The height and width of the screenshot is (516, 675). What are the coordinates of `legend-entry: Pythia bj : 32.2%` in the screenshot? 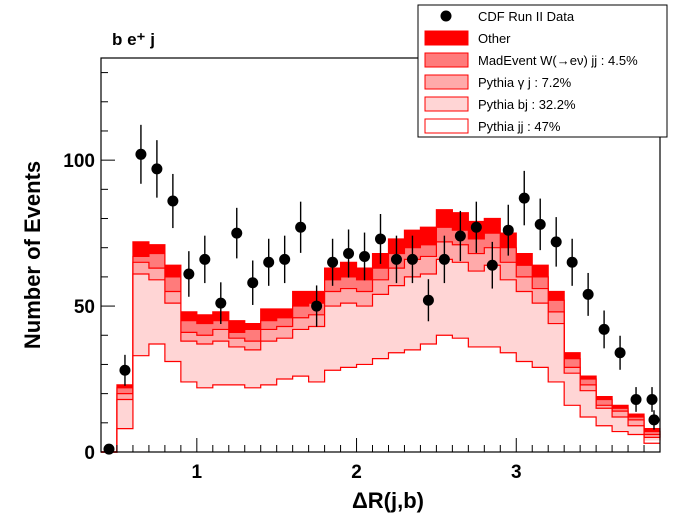 It's located at (500, 104).